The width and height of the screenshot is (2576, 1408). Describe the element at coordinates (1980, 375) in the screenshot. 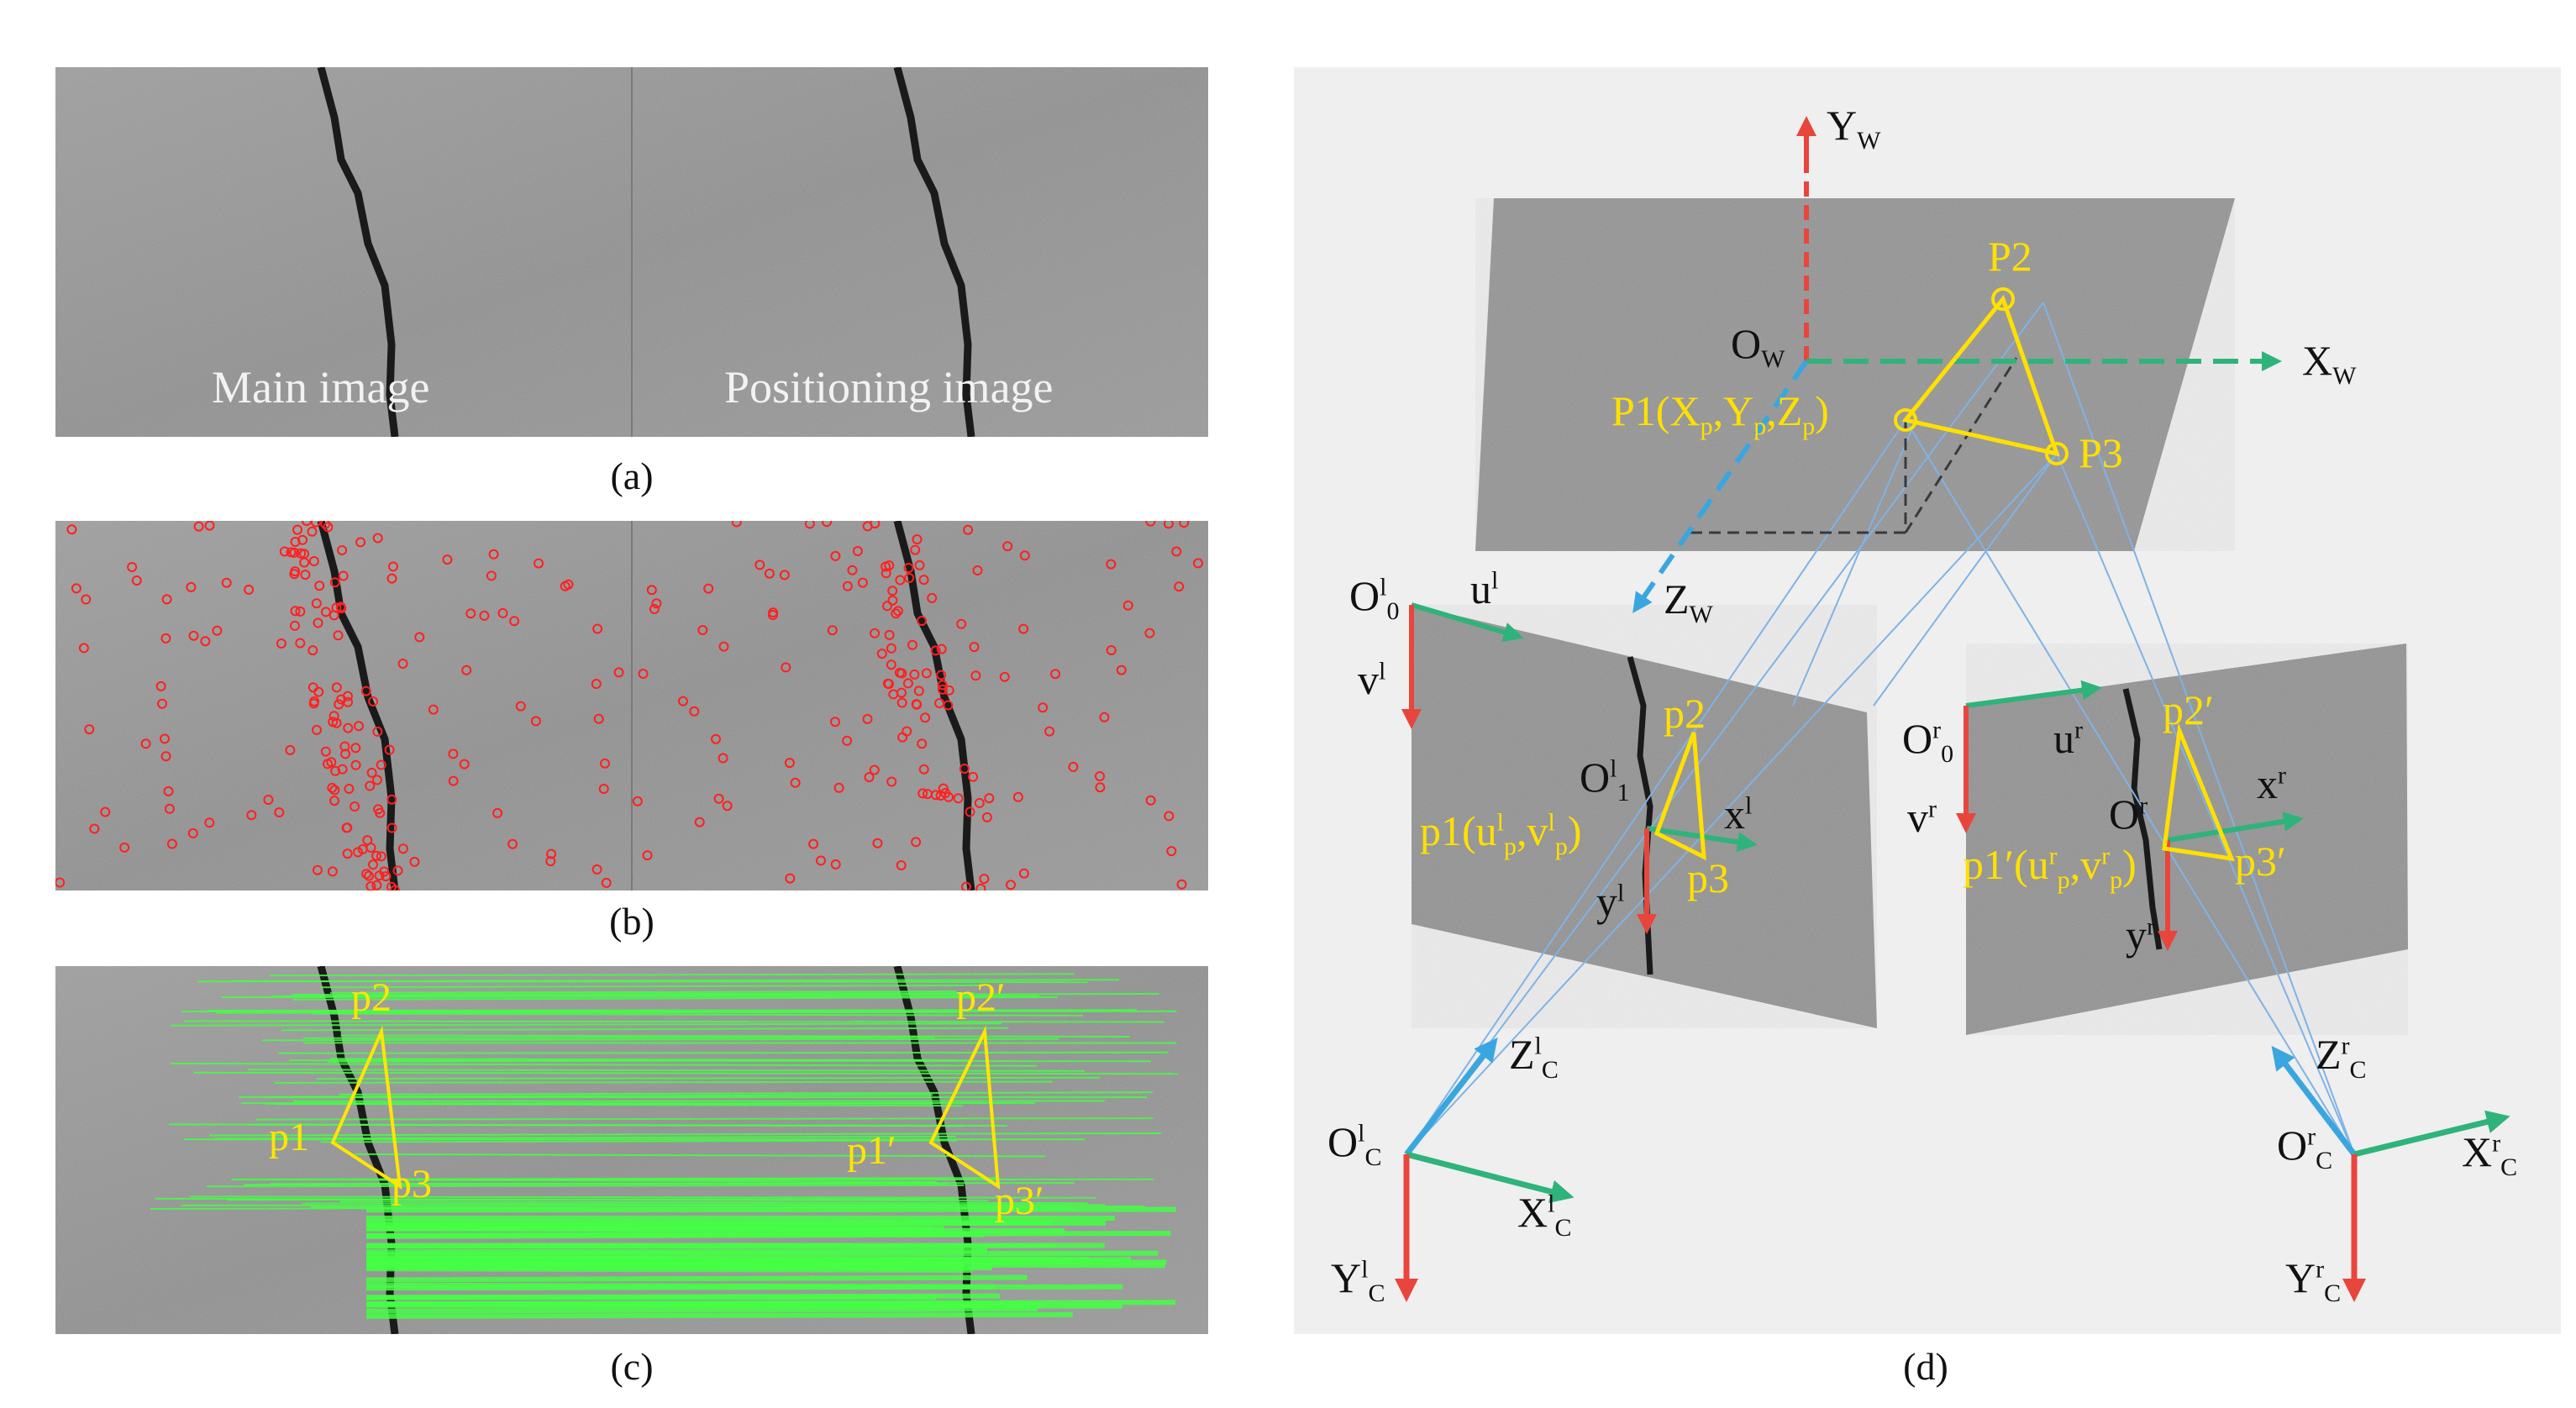

I see `world-triangle` at that location.